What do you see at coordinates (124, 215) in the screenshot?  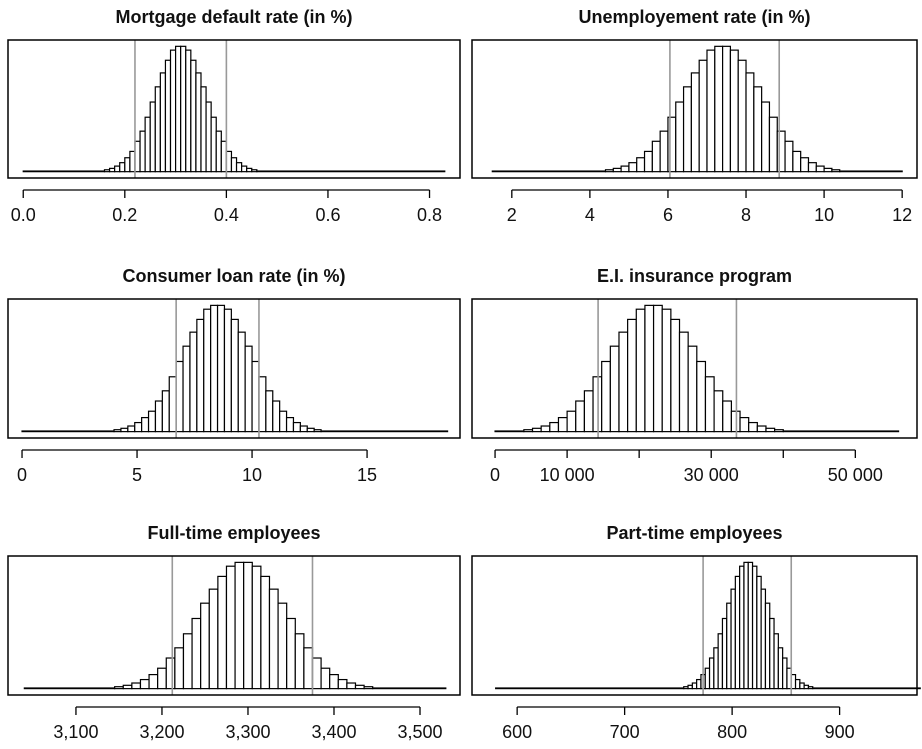 I see `x-tick-label: 0.2` at bounding box center [124, 215].